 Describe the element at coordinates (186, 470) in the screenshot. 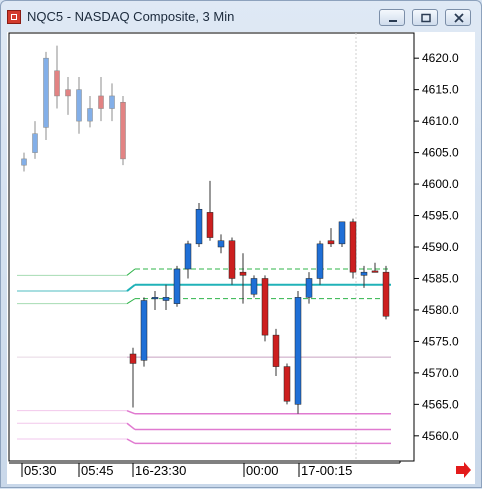

I see `time-axis: 05:30 05:45 16-23:30 00:00 17-00:15` at that location.